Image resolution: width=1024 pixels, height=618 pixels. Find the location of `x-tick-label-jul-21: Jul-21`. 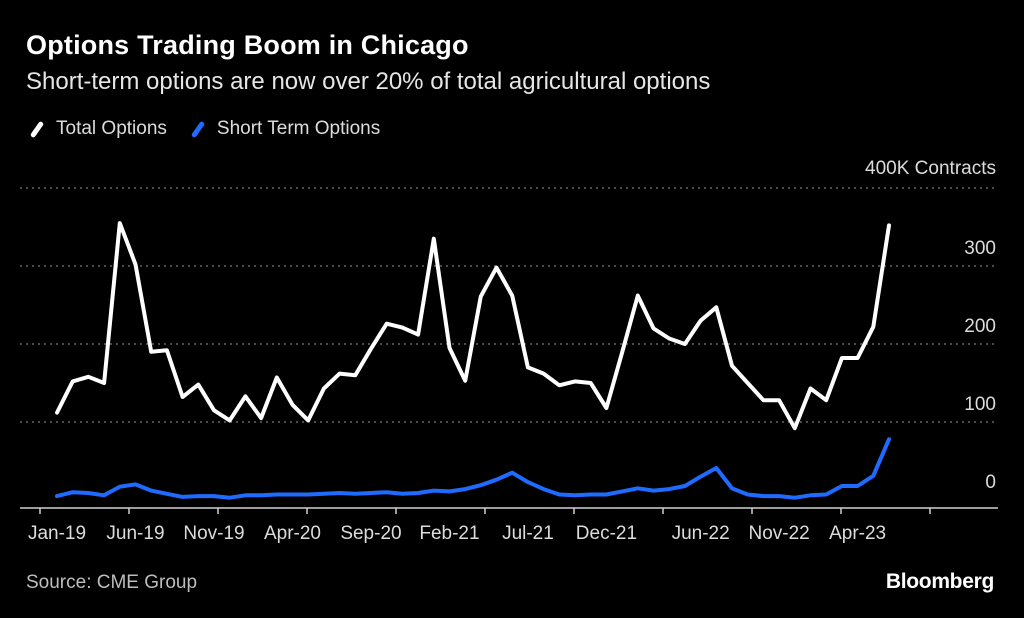

x-tick-label-jul-21: Jul-21 is located at coordinates (528, 533).